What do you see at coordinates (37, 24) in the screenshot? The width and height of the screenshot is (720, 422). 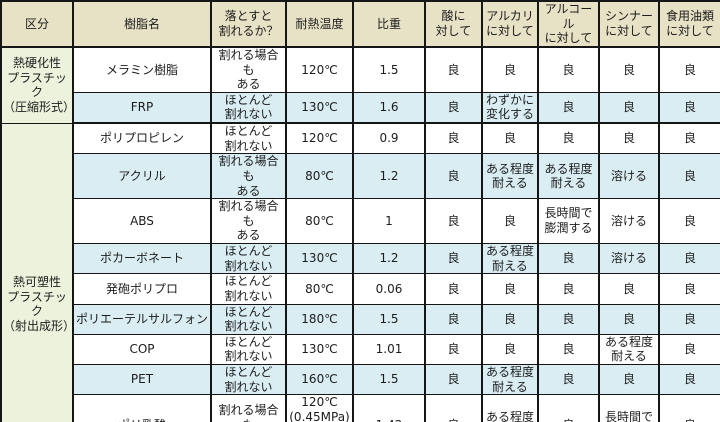 I see `header-category: 区分` at bounding box center [37, 24].